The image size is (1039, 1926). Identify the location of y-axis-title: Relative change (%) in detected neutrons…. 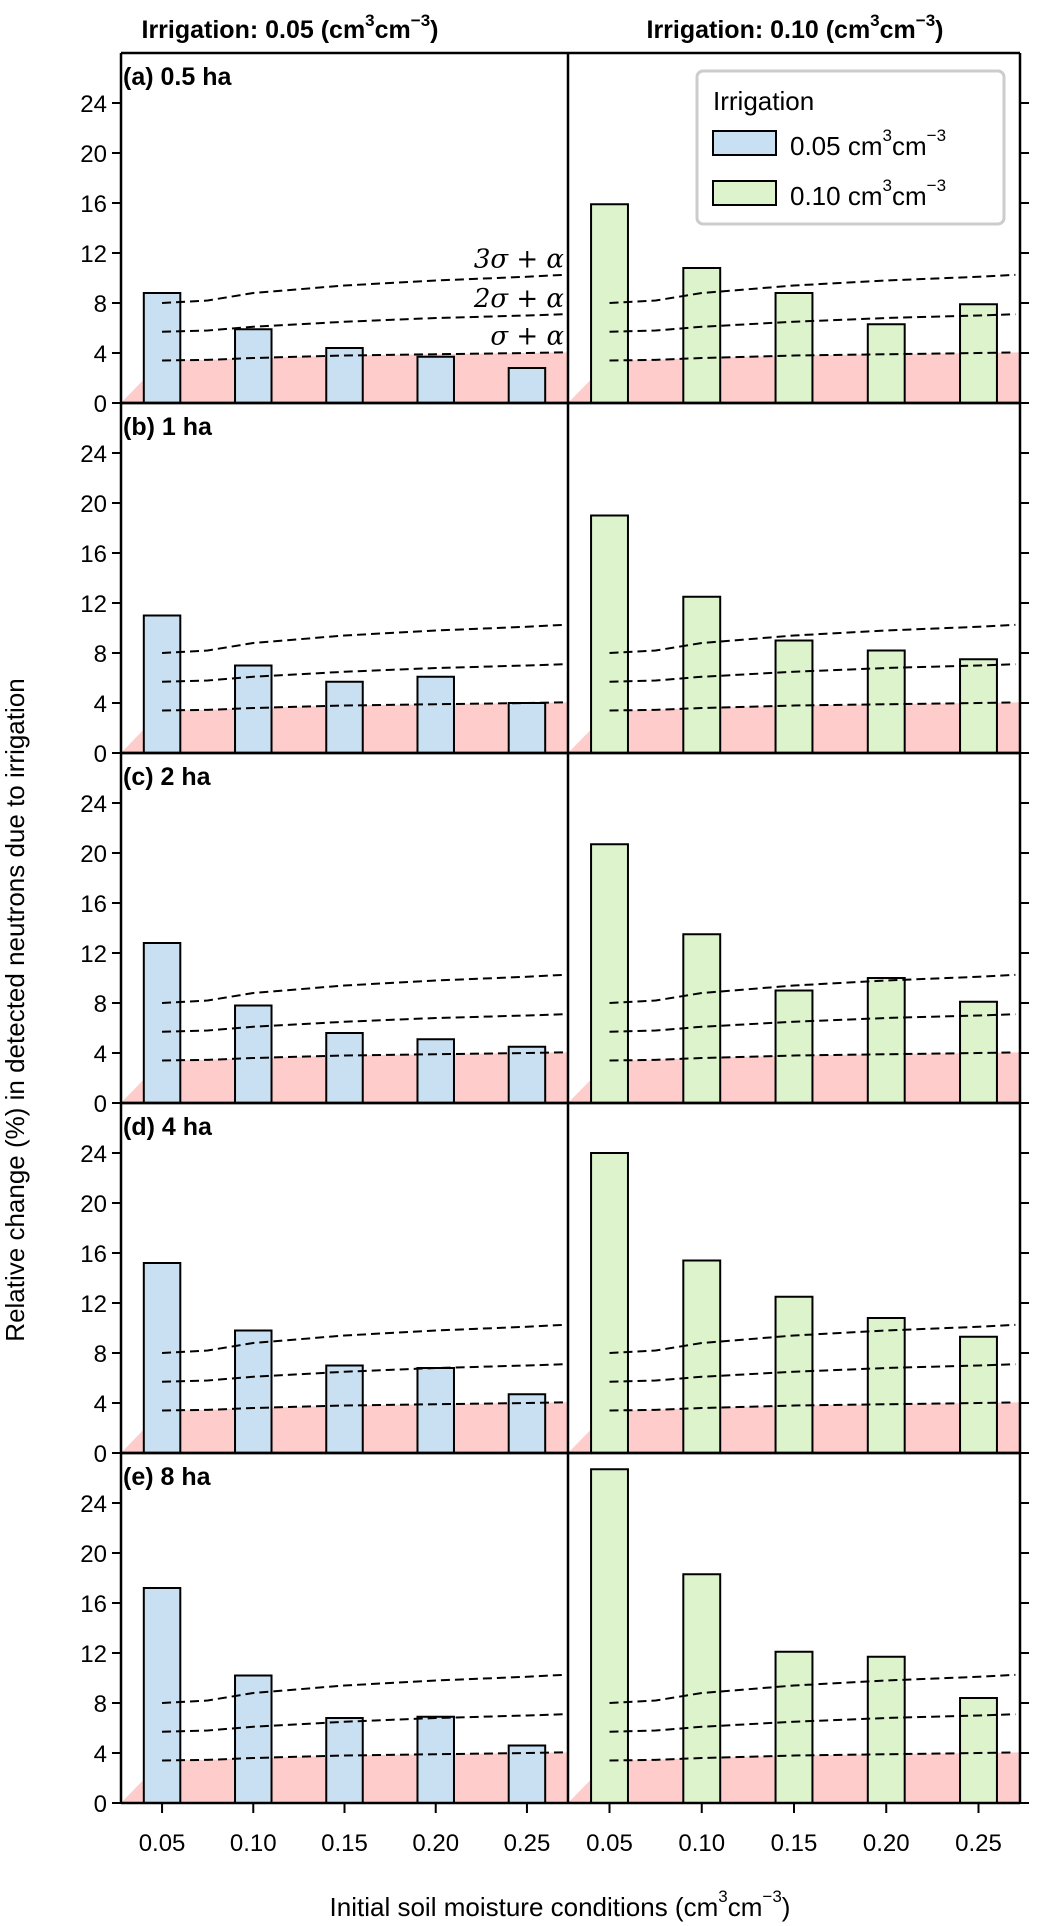
(15, 1009).